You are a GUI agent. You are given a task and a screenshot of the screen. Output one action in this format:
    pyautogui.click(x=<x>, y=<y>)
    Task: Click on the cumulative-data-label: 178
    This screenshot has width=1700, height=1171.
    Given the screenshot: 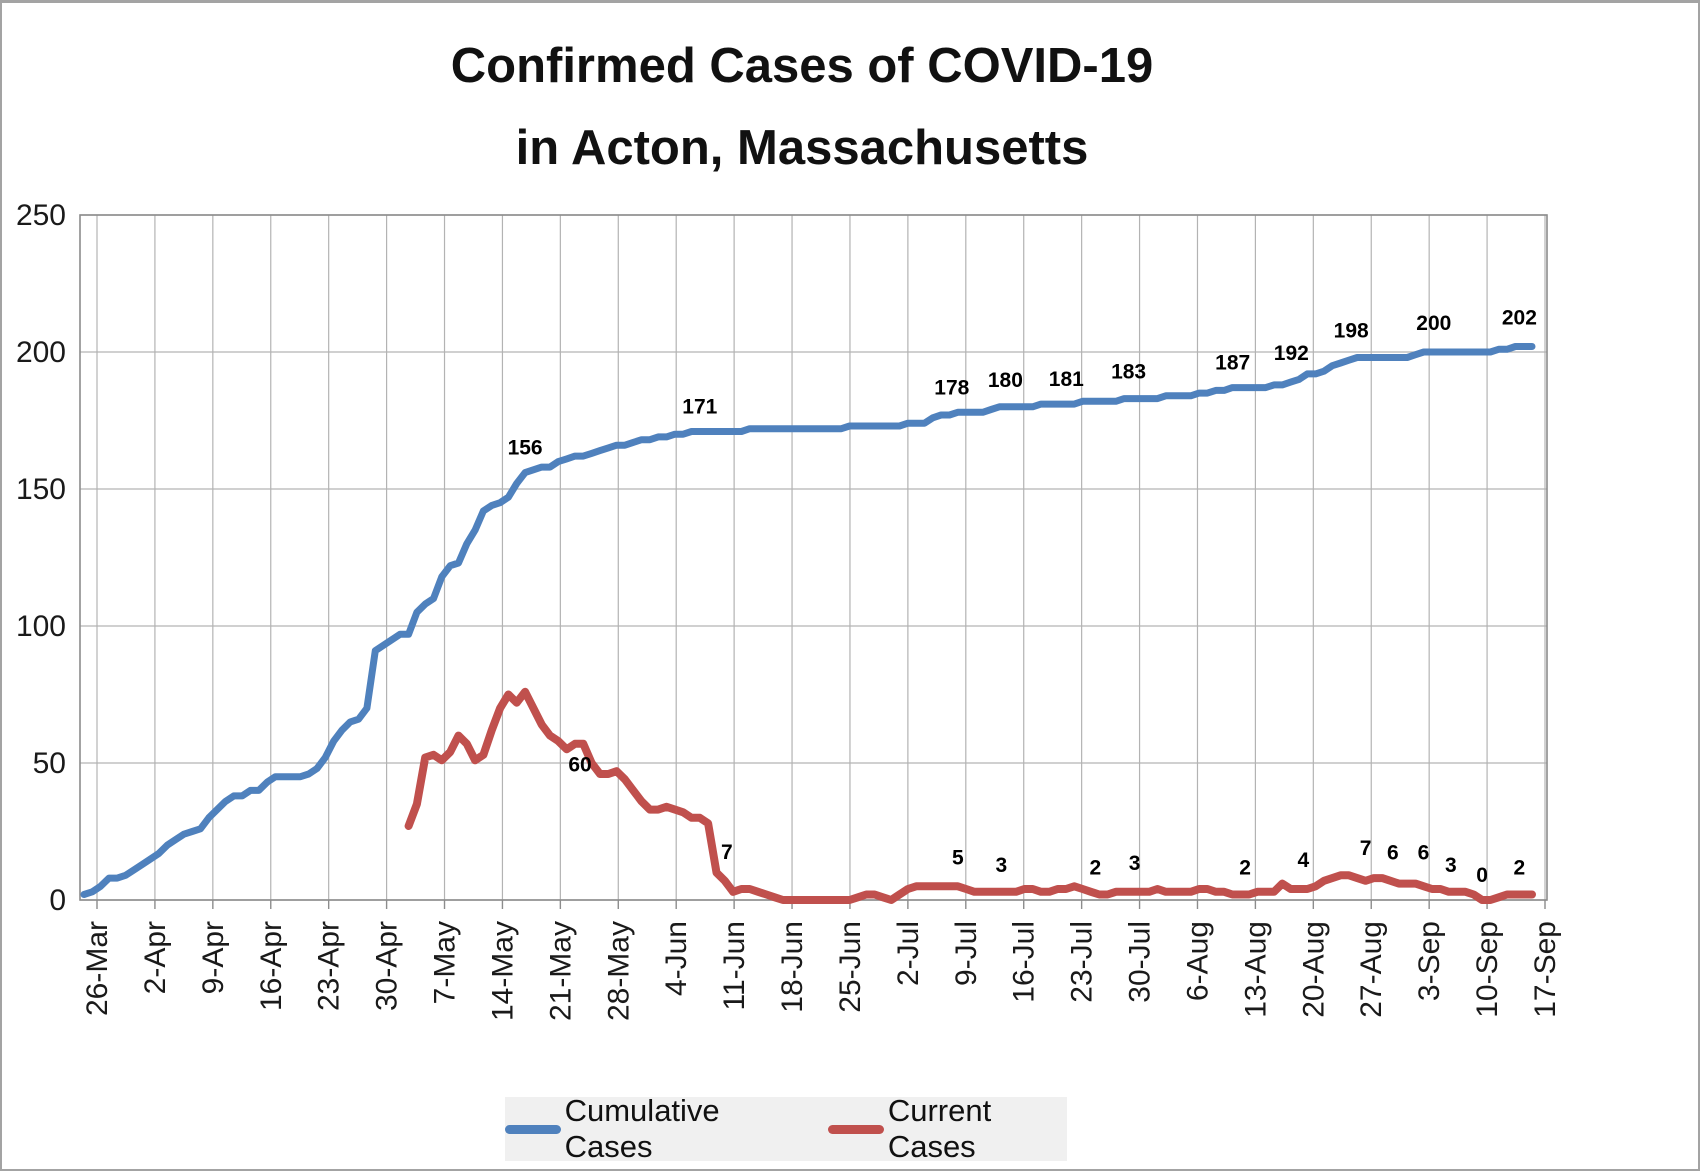 What is the action you would take?
    pyautogui.click(x=951, y=387)
    